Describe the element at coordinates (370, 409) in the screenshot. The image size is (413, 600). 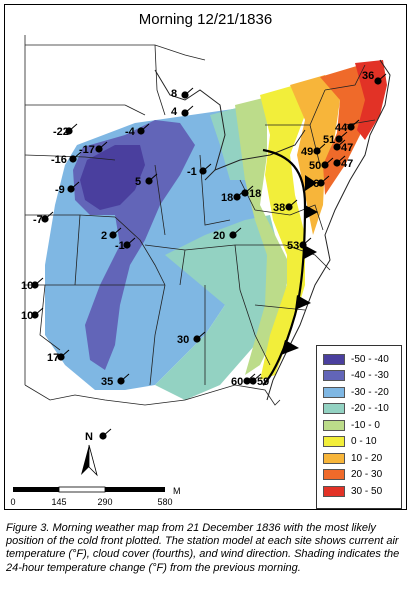
I see `legend-label: -20 - -10` at that location.